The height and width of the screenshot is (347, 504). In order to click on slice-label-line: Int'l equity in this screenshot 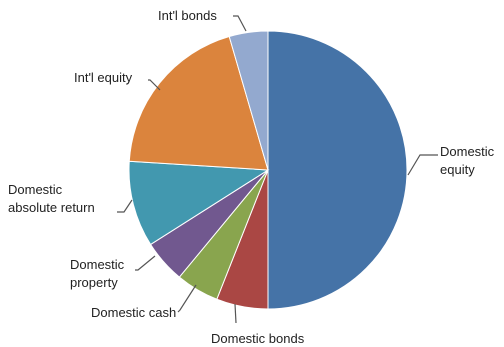, I will do `click(103, 77)`.